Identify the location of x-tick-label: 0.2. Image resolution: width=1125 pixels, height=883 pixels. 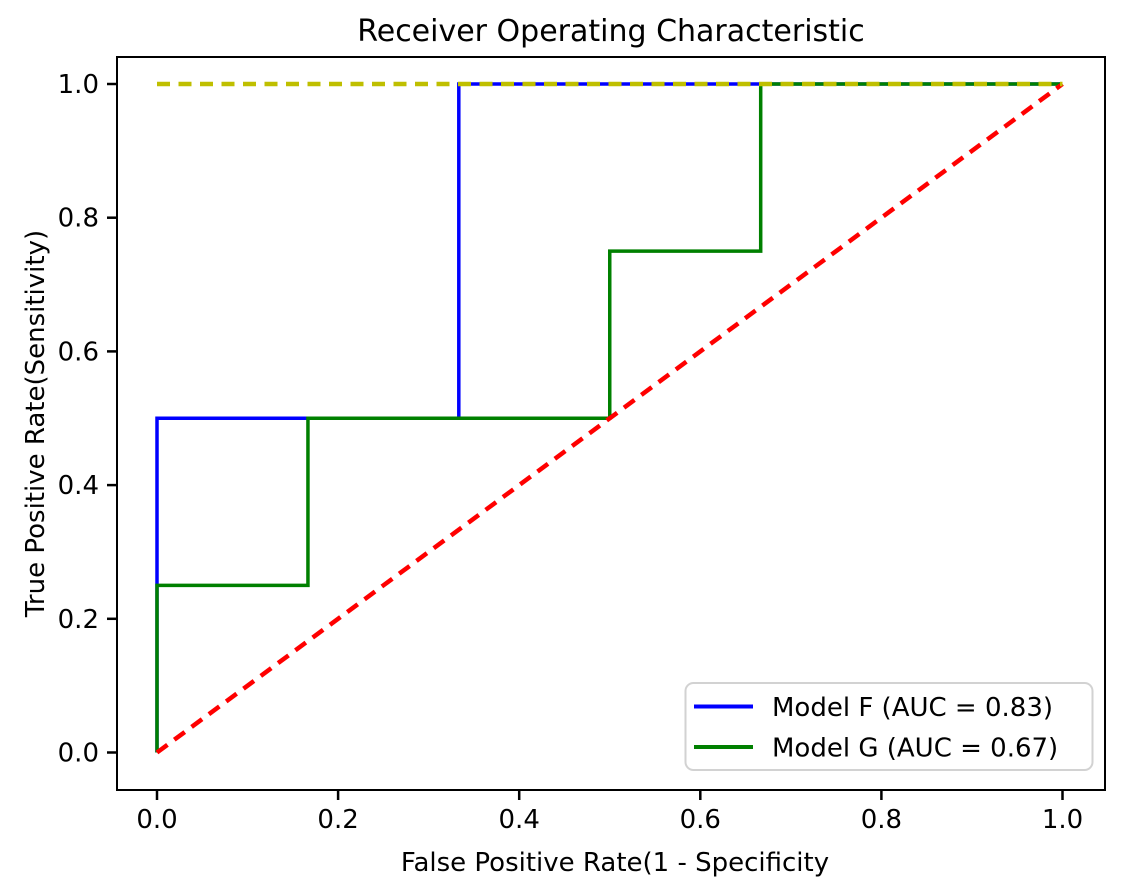
(337, 820).